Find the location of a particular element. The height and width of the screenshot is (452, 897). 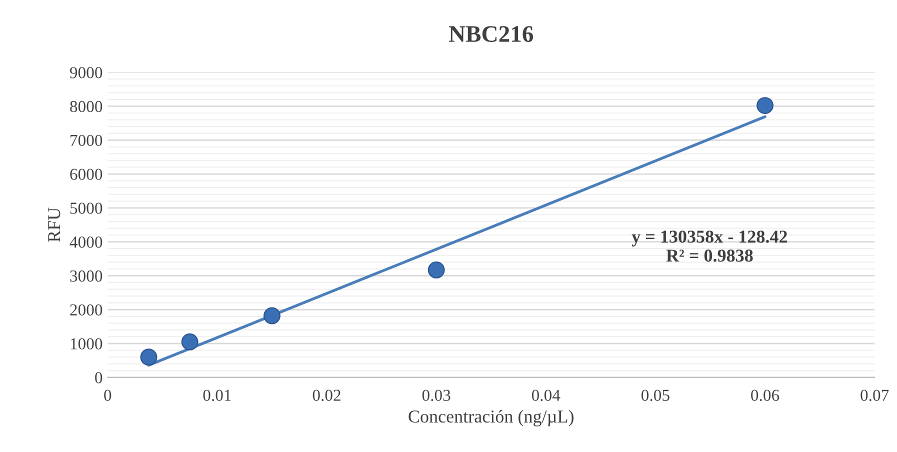

x-tick-label: 0.04 is located at coordinates (546, 396).